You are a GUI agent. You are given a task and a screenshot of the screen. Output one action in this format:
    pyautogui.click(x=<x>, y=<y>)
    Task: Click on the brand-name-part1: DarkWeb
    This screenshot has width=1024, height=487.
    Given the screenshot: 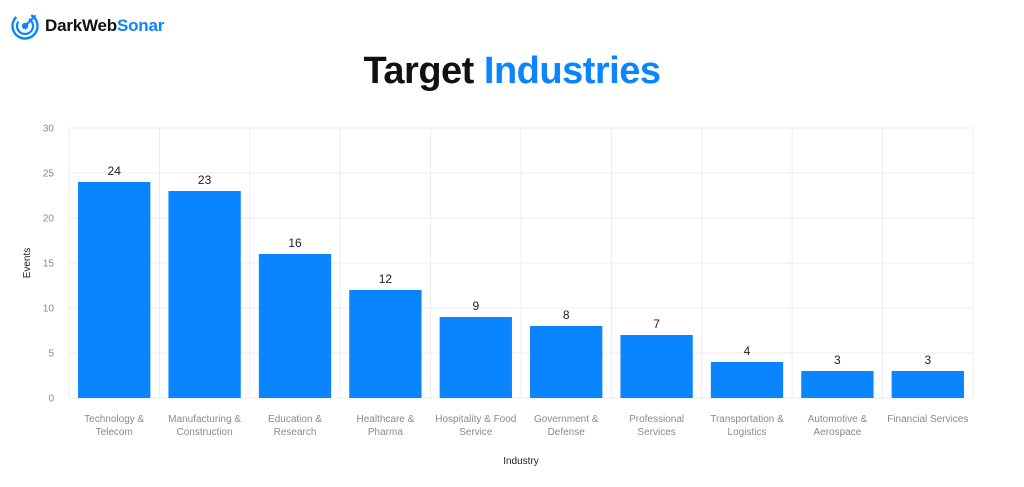 What is the action you would take?
    pyautogui.click(x=81, y=25)
    